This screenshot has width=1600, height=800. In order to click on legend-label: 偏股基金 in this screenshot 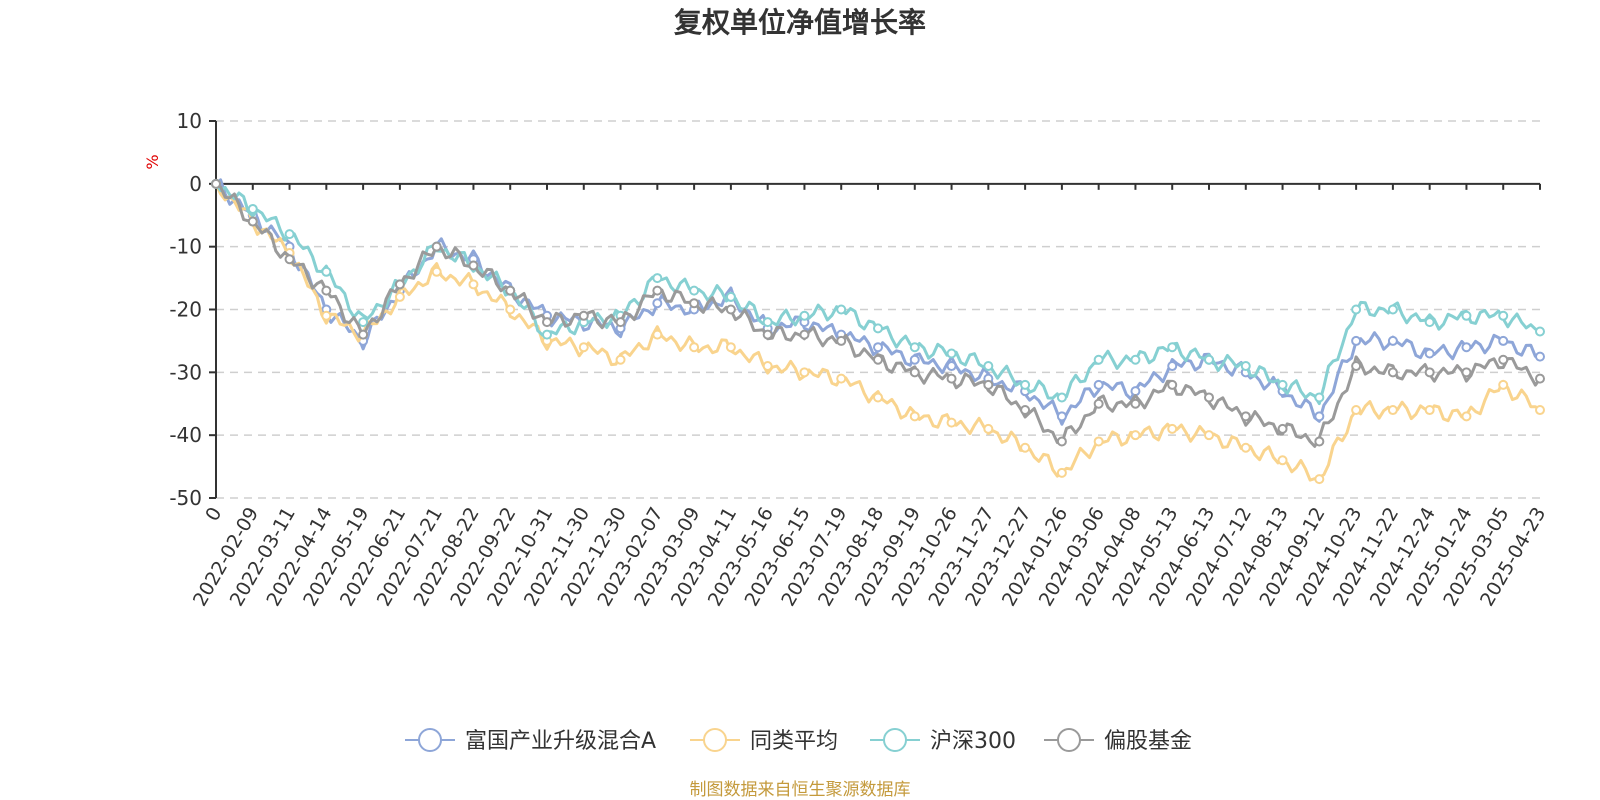, I will do `click(1148, 741)`.